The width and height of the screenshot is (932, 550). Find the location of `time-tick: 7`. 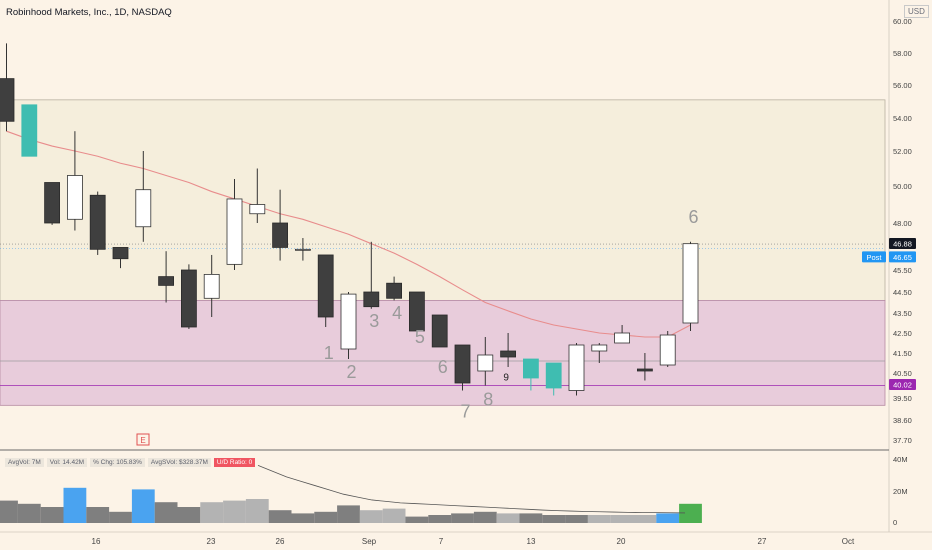

time-tick: 7 is located at coordinates (441, 541).